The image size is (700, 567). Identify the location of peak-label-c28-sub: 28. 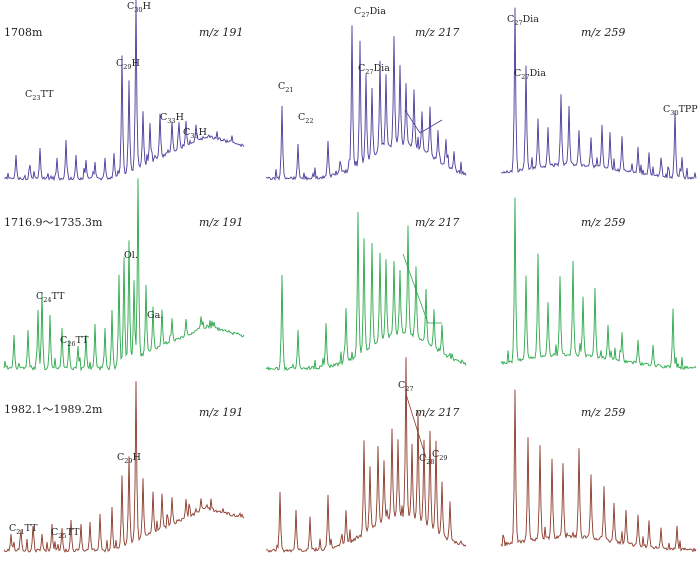
(430, 462).